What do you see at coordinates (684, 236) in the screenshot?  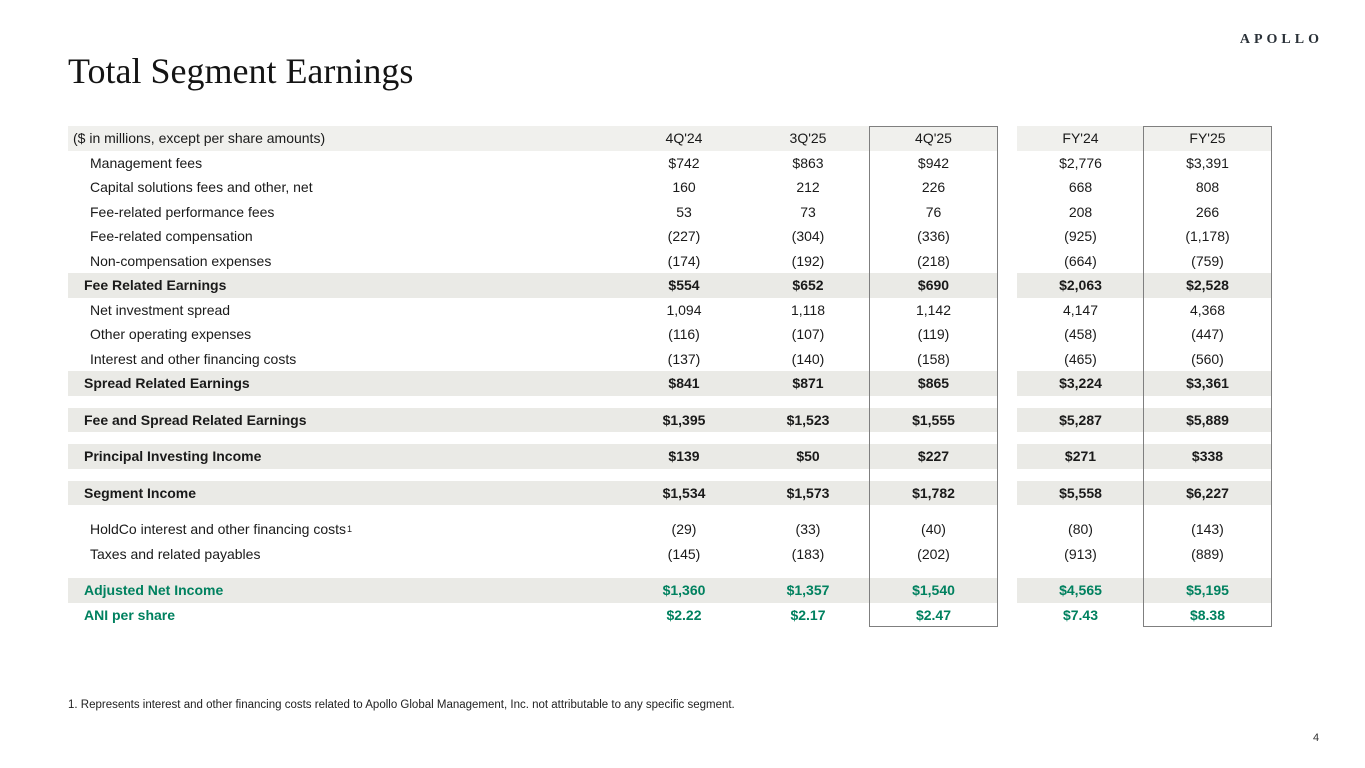 I see `row-value: (227)` at bounding box center [684, 236].